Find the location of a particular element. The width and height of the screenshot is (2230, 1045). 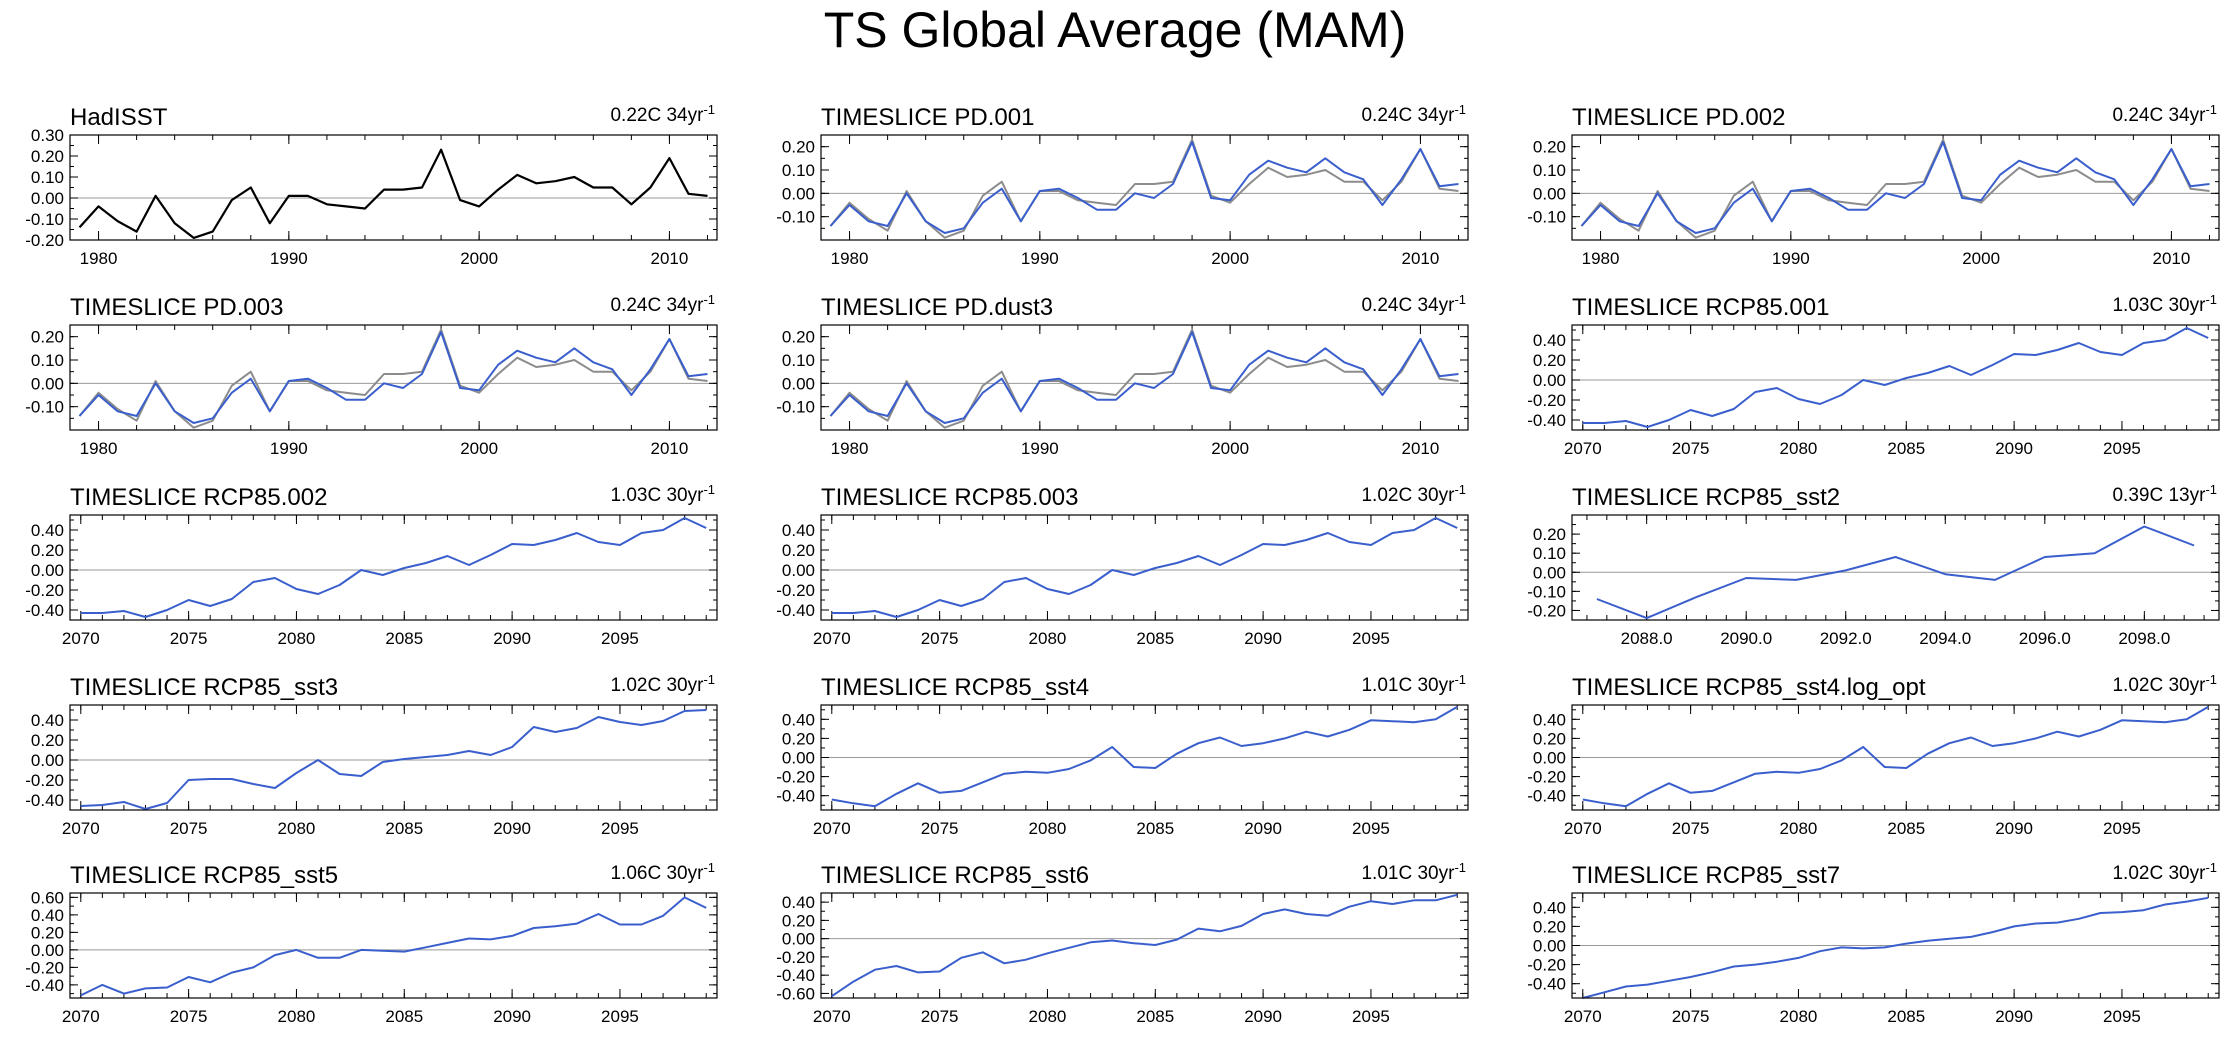

panel-title: TIMESLICE PD.003 is located at coordinates (176, 307).